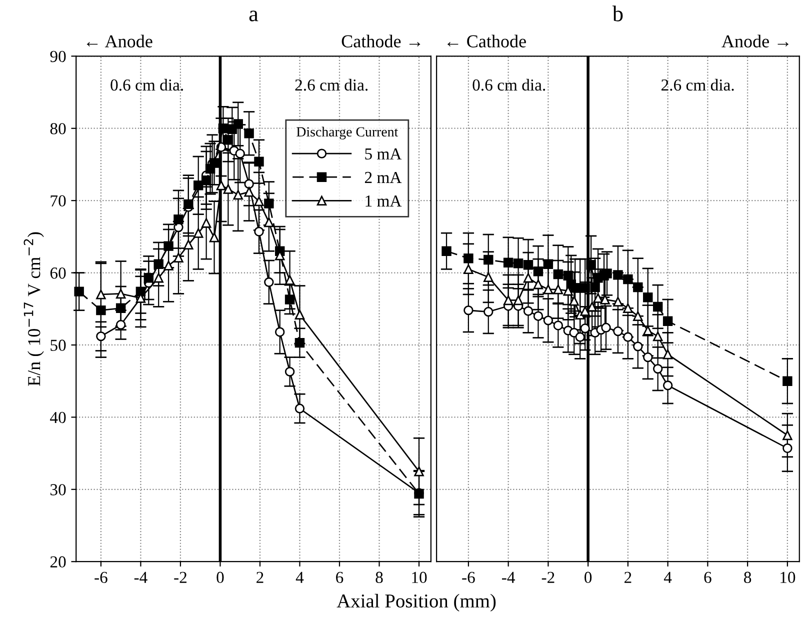 This screenshot has height=624, width=801. I want to click on y-tick-label: 70, so click(58, 201).